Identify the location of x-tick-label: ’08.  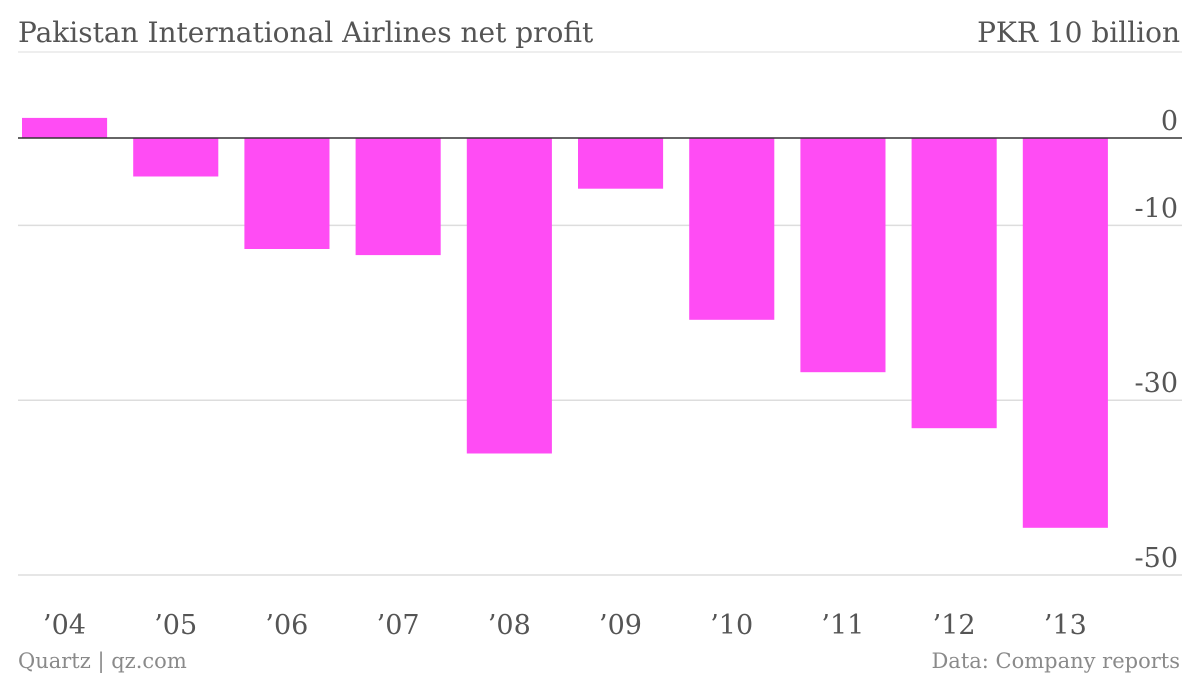
(509, 625).